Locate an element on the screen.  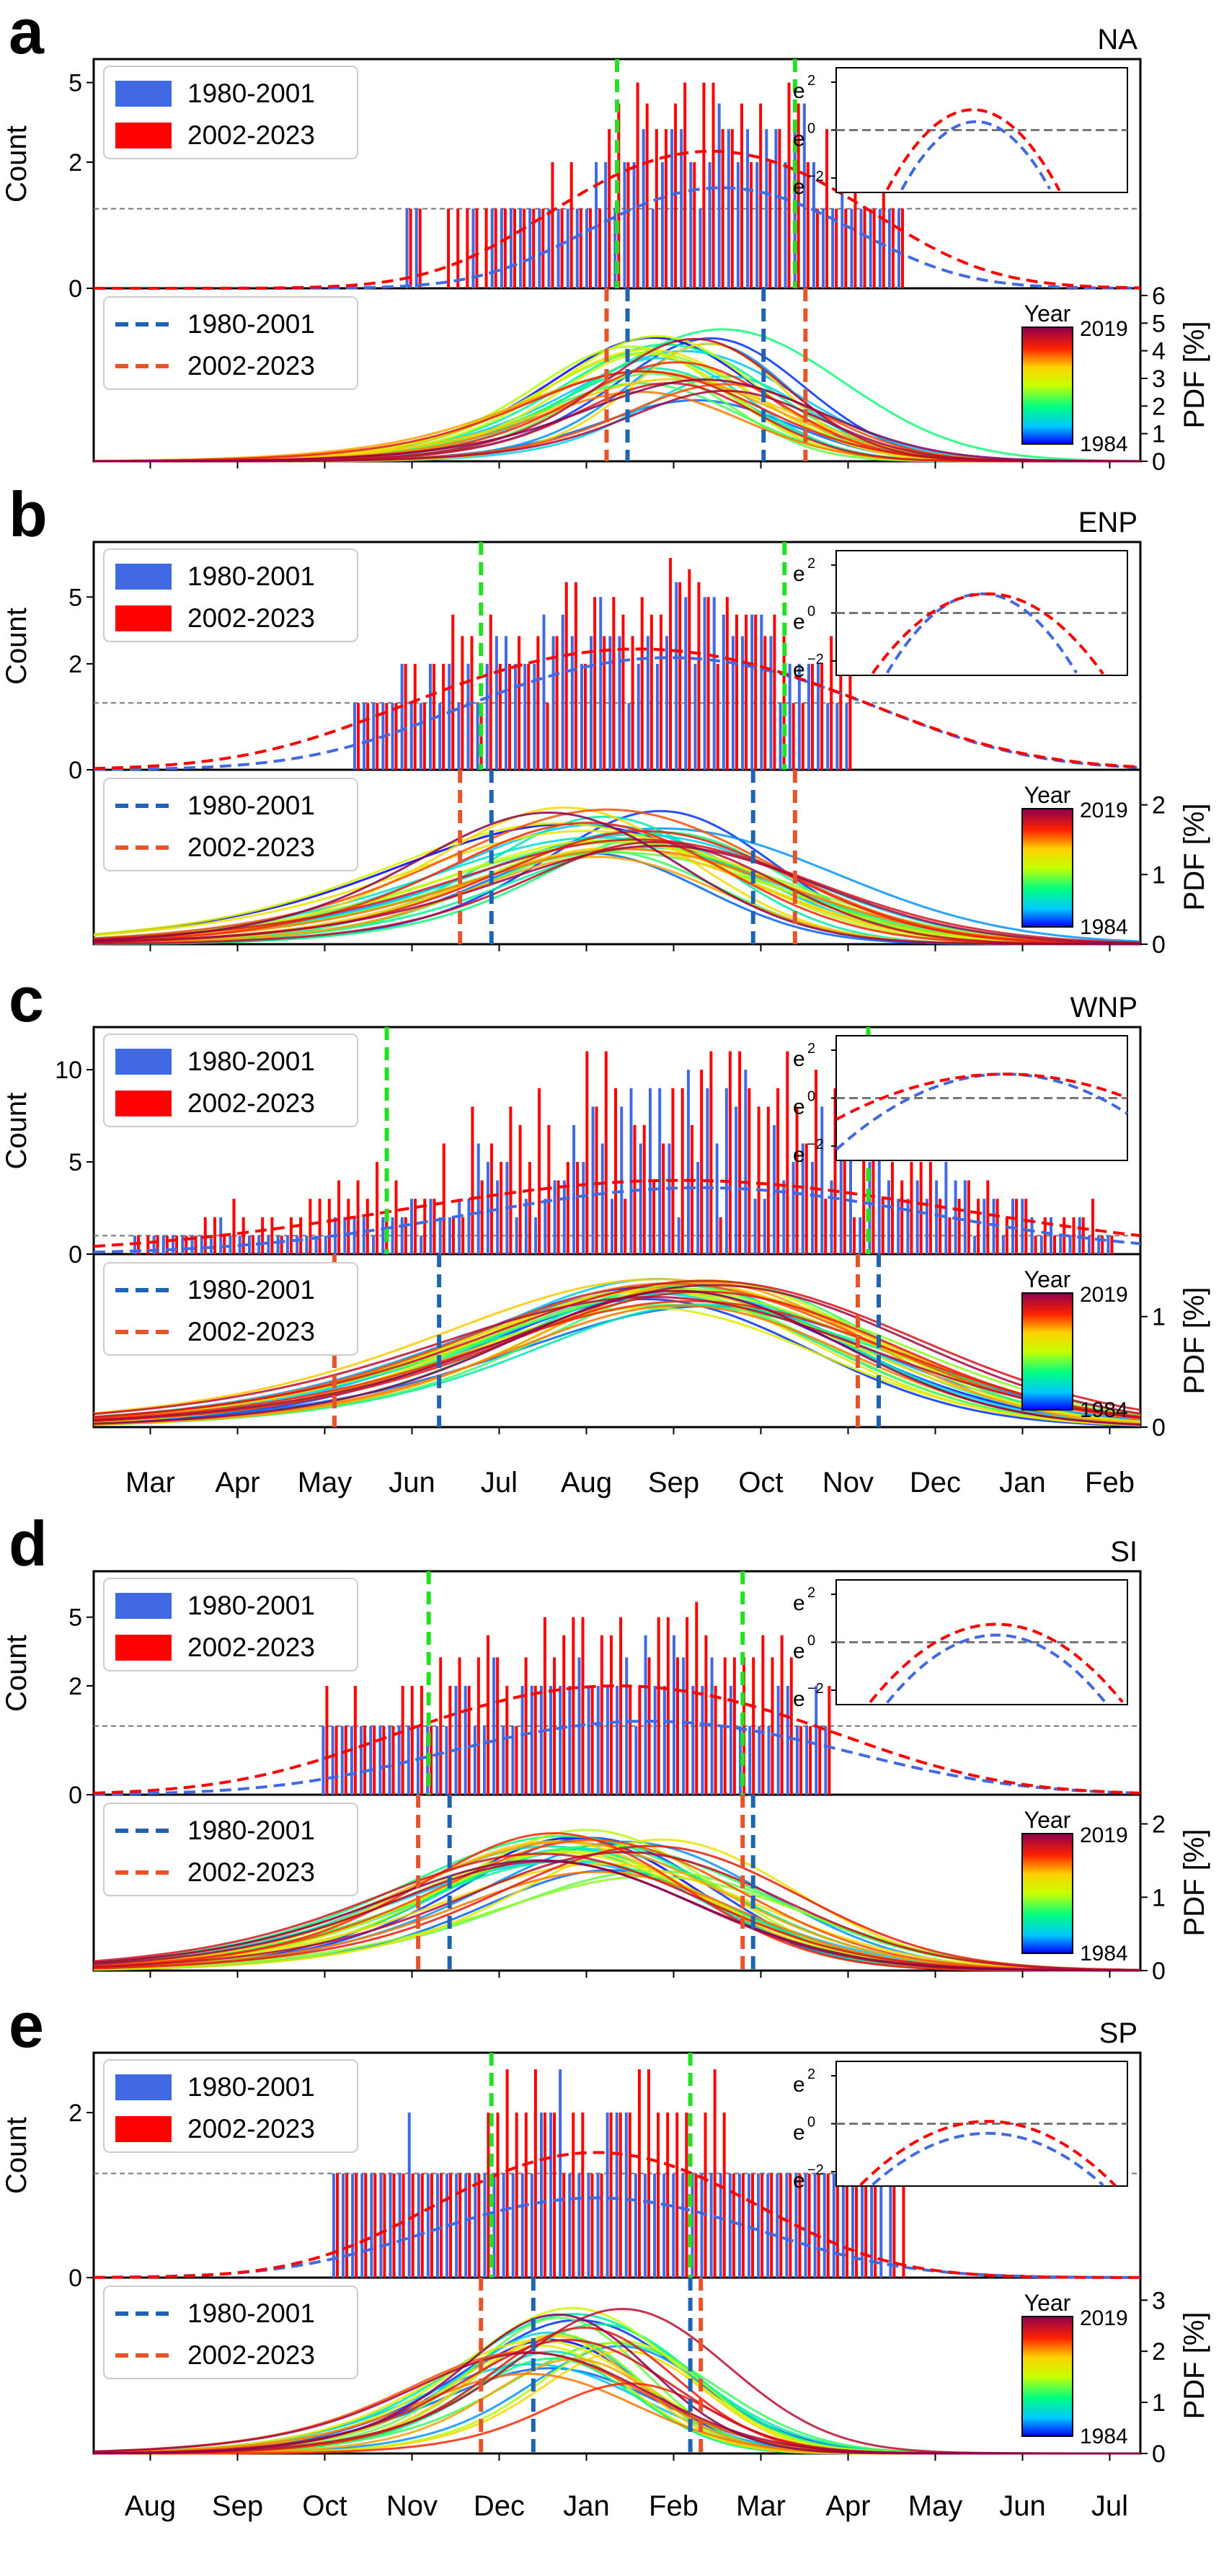
y-axis-label: Count is located at coordinates (16, 1673).